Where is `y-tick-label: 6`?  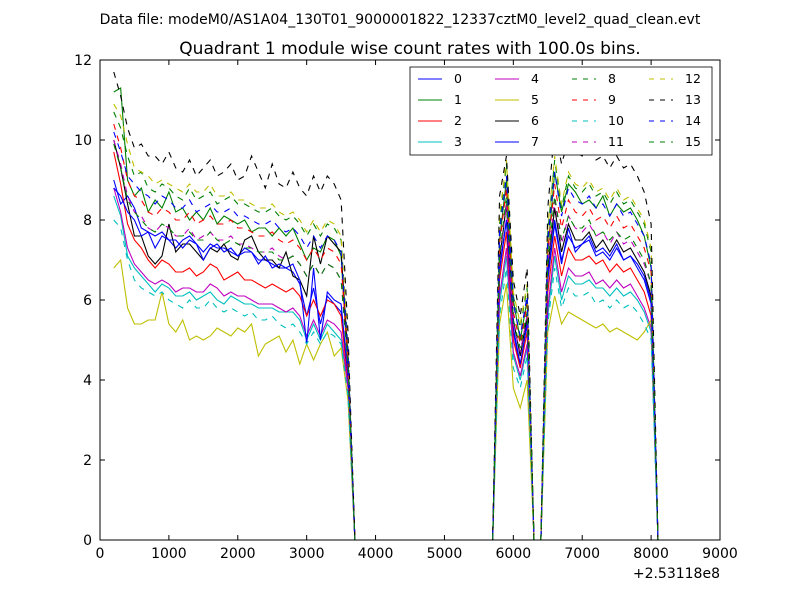 y-tick-label: 6 is located at coordinates (87, 301).